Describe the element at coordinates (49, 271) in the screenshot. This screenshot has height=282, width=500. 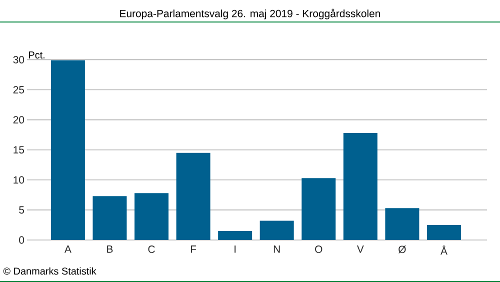
I see `text: © Danmarks Statistik` at that location.